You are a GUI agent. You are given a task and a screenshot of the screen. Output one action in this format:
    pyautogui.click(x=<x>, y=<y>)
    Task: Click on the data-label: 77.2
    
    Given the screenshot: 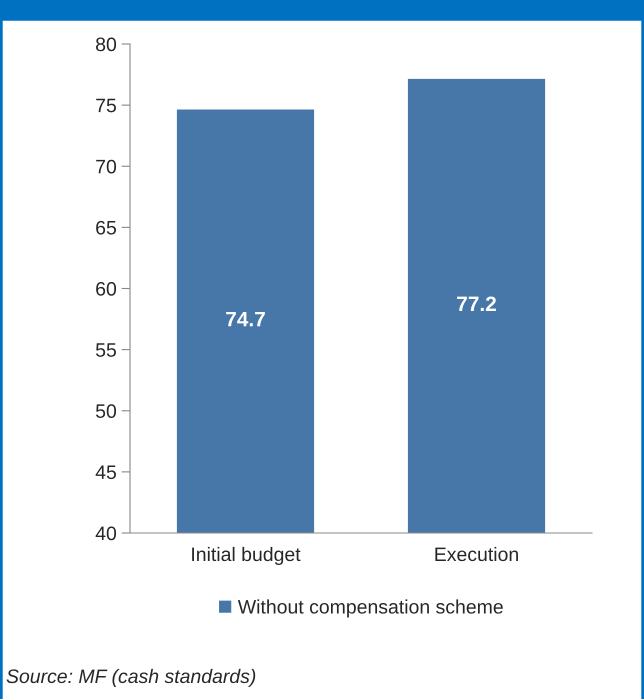 What is the action you would take?
    pyautogui.click(x=476, y=303)
    